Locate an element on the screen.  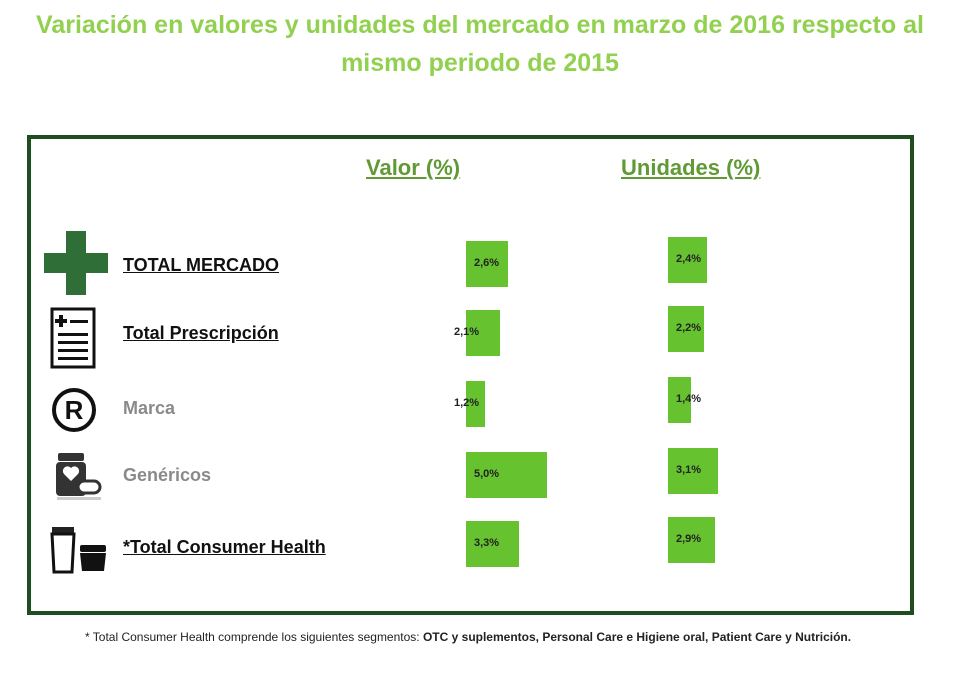
bar-label-valor-0: 2,6% is located at coordinates (487, 263).